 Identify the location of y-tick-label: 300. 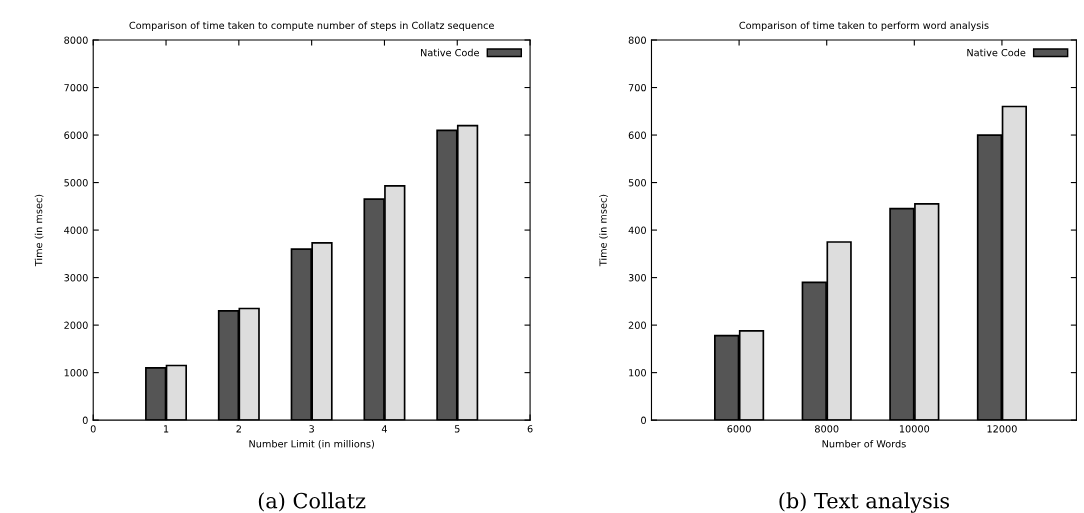
(637, 278).